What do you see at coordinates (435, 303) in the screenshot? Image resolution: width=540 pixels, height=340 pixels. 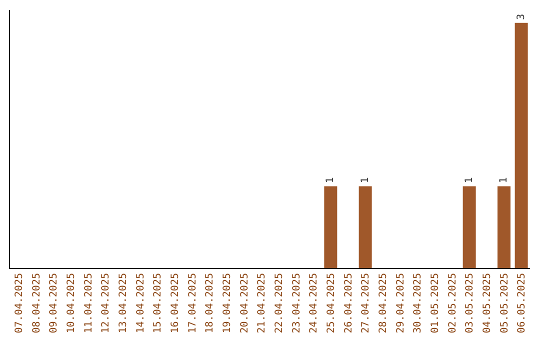 I see `x-tick-label: 01.05.2025` at bounding box center [435, 303].